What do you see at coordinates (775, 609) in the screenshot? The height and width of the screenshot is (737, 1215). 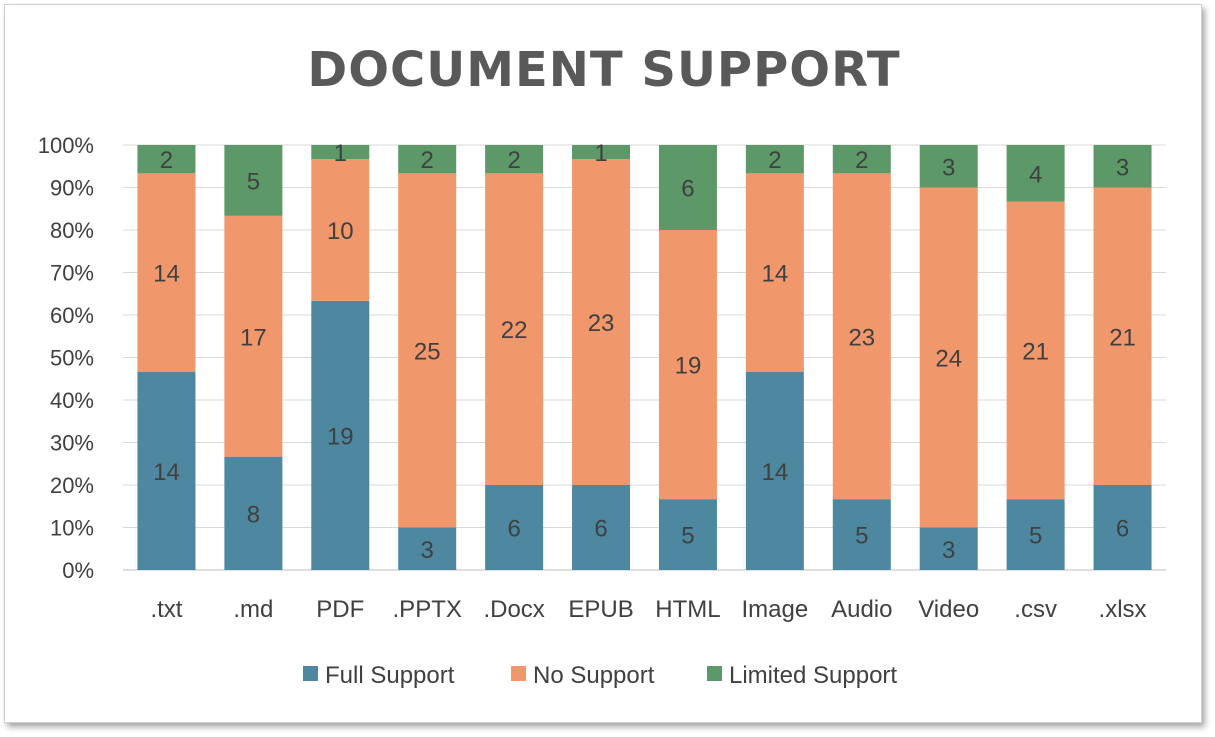 I see `x-tick-label: Image` at bounding box center [775, 609].